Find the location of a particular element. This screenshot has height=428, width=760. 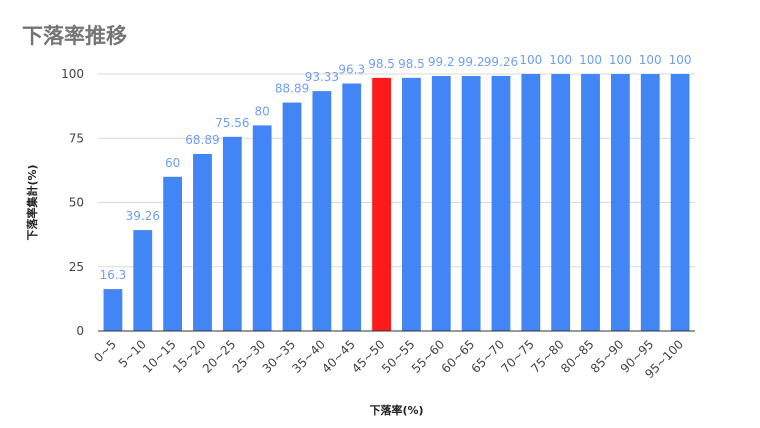

data-label: 16.3 is located at coordinates (113, 275).